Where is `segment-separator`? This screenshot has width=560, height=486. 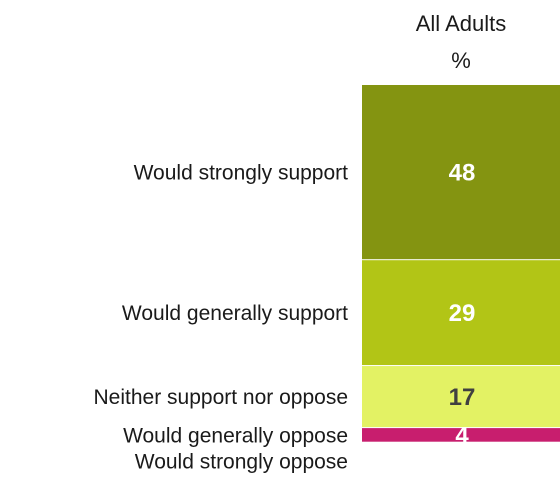 segment-separator is located at coordinates (461, 442).